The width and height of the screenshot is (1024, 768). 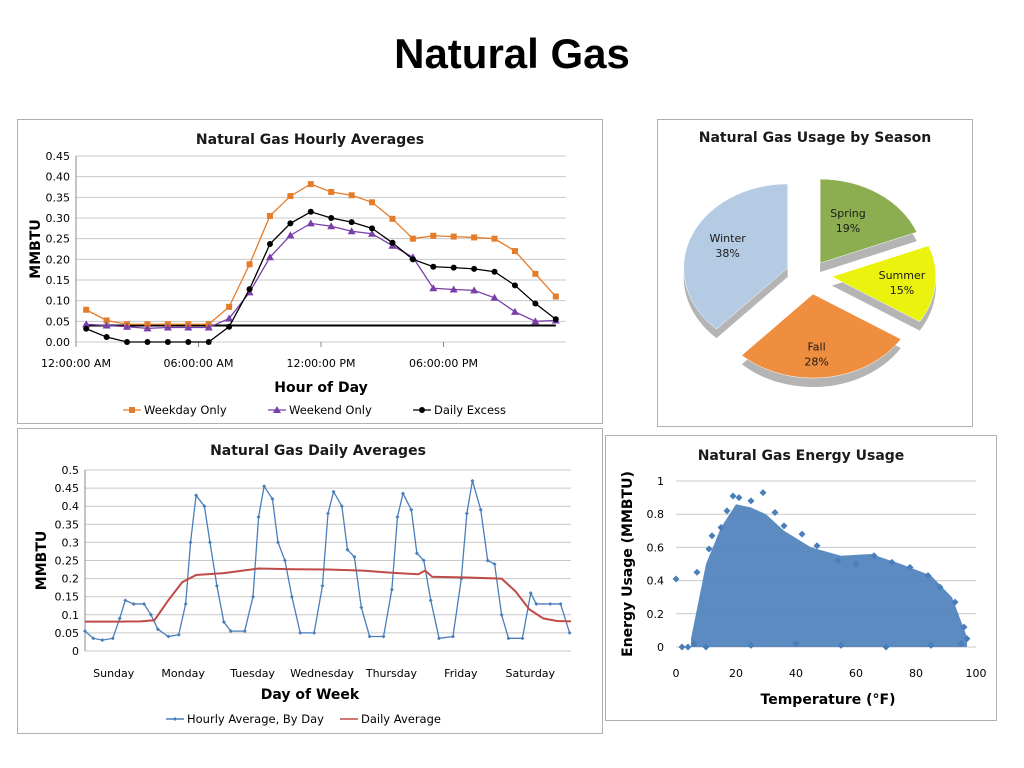 I want to click on y-tick-label: 0.45, so click(x=67, y=488).